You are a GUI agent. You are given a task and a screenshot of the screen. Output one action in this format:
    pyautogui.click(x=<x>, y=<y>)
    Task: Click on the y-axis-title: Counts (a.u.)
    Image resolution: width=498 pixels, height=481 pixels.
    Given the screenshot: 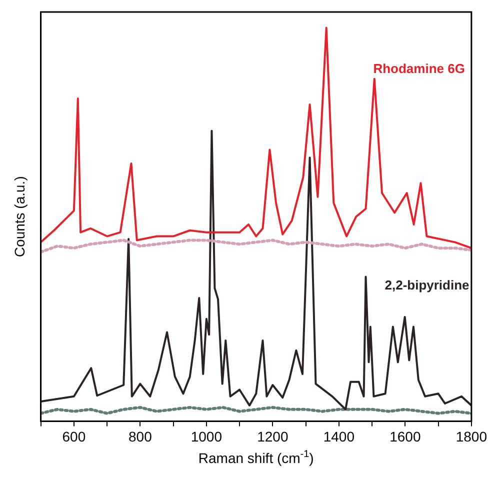 What is the action you would take?
    pyautogui.click(x=19, y=217)
    